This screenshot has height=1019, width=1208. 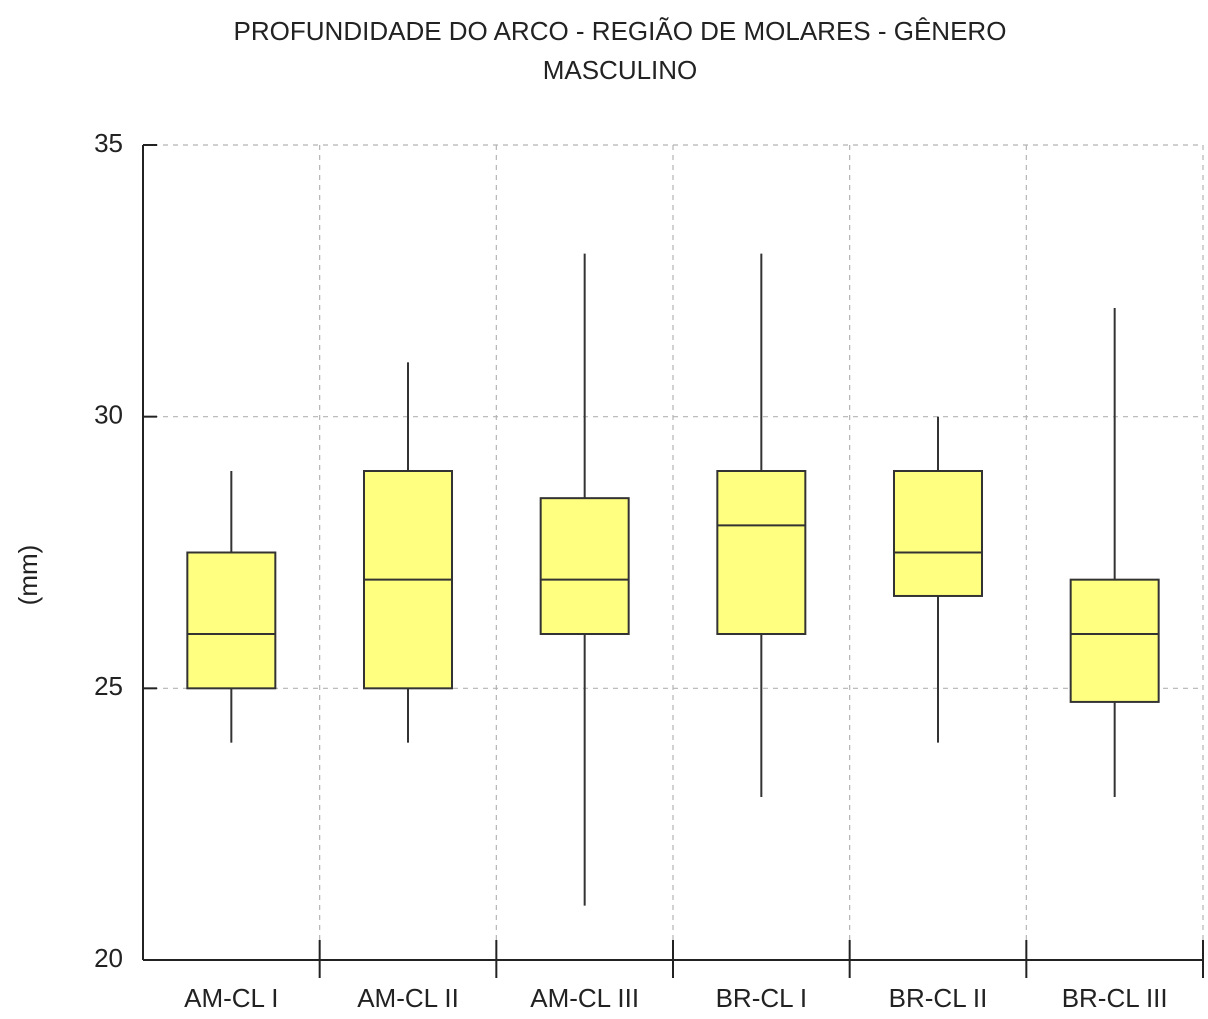 What do you see at coordinates (938, 998) in the screenshot?
I see `x-tick-label: BR-CL II` at bounding box center [938, 998].